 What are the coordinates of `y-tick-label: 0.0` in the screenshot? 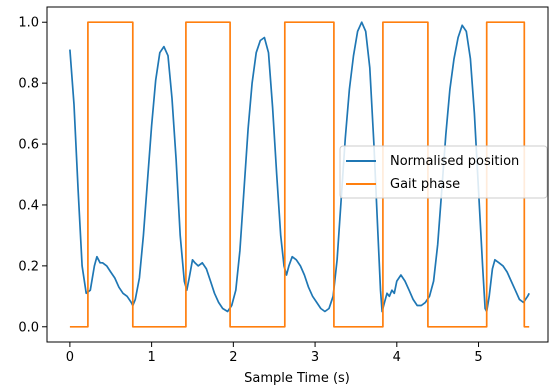 It's located at (28, 327).